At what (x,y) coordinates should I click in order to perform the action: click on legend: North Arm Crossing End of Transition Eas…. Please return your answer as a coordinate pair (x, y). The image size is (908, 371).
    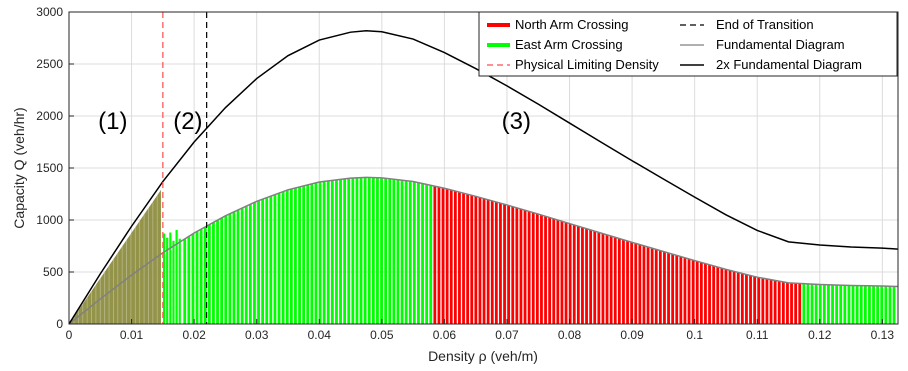
    Looking at the image, I should click on (688, 44).